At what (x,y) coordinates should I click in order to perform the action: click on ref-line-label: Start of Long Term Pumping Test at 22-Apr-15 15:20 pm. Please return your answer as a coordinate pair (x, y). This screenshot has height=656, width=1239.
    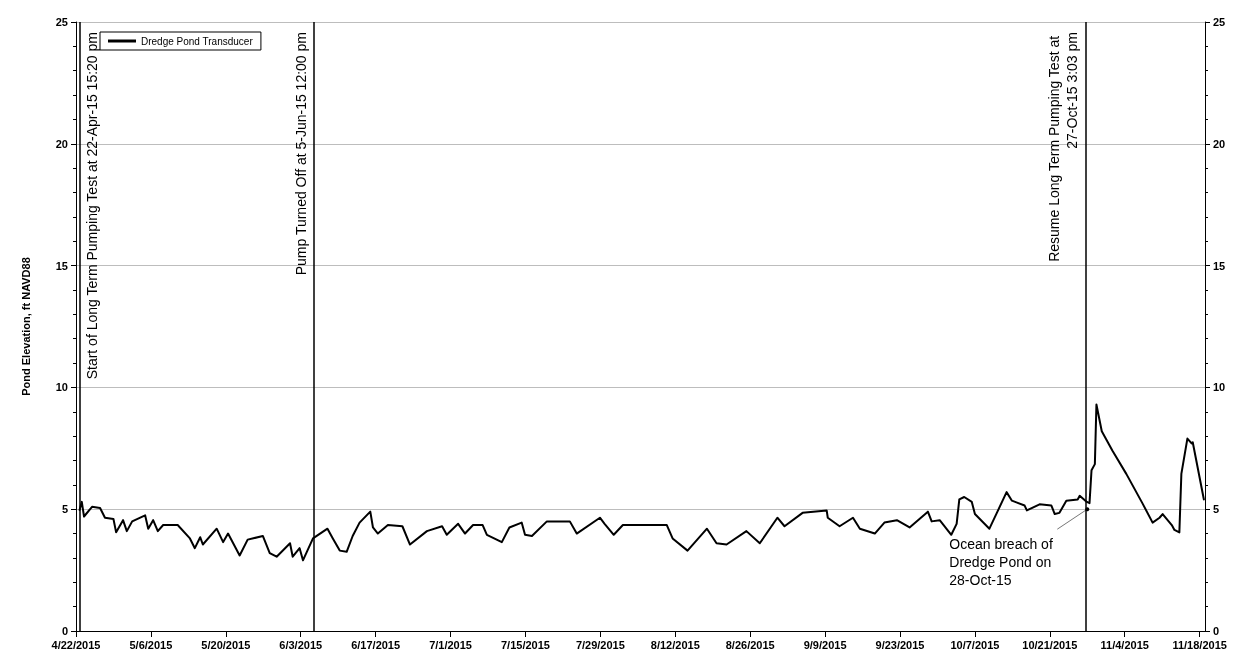
    Looking at the image, I should click on (92, 206).